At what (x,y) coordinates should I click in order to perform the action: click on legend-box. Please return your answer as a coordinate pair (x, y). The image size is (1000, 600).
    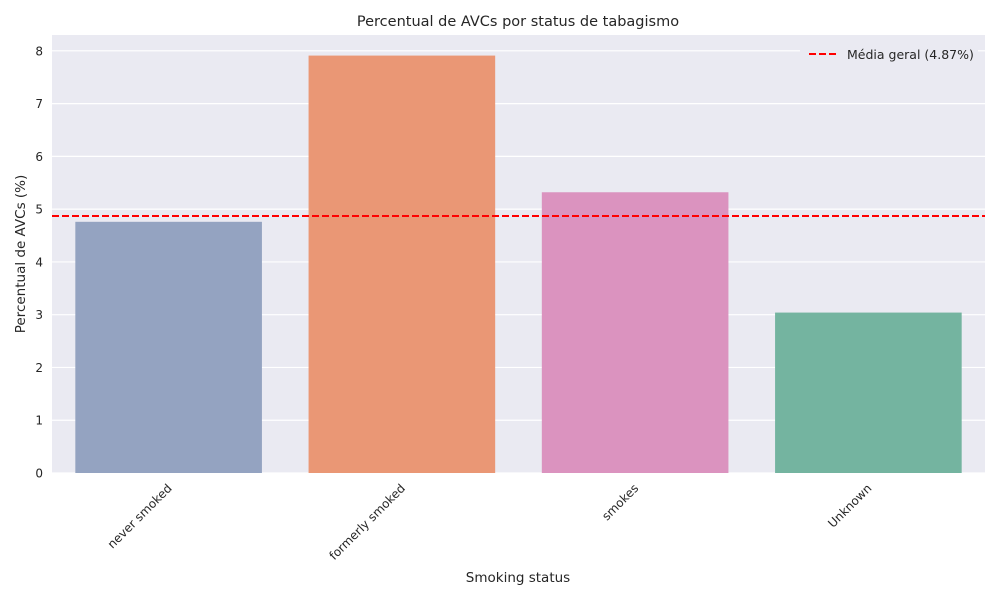
    Looking at the image, I should click on (889, 55).